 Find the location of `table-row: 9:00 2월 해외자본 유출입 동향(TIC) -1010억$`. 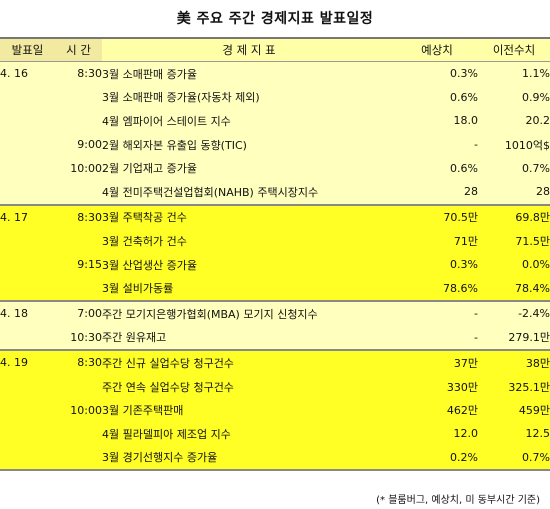

table-row: 9:00 2월 해외자본 유출입 동향(TIC) -1010억$ is located at coordinates (275, 144).